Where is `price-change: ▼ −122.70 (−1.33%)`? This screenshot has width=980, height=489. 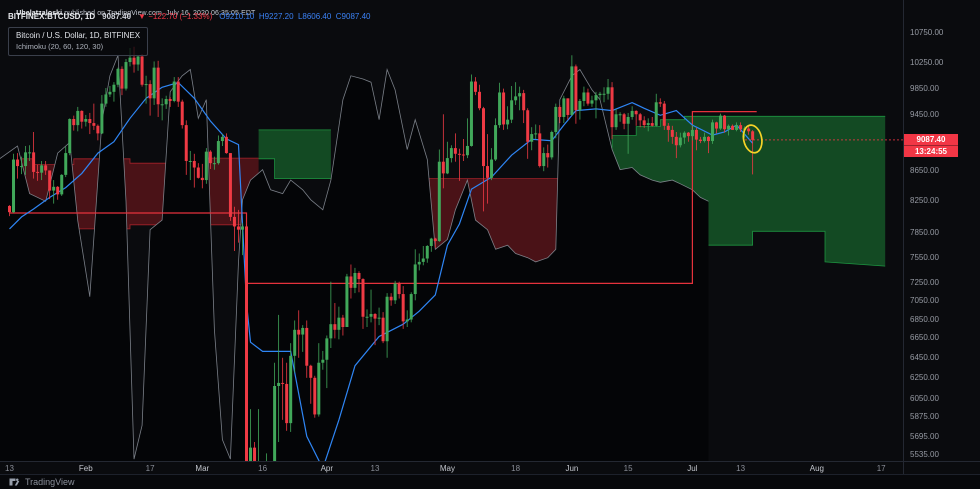 price-change: ▼ −122.70 (−1.33%) is located at coordinates (175, 16).